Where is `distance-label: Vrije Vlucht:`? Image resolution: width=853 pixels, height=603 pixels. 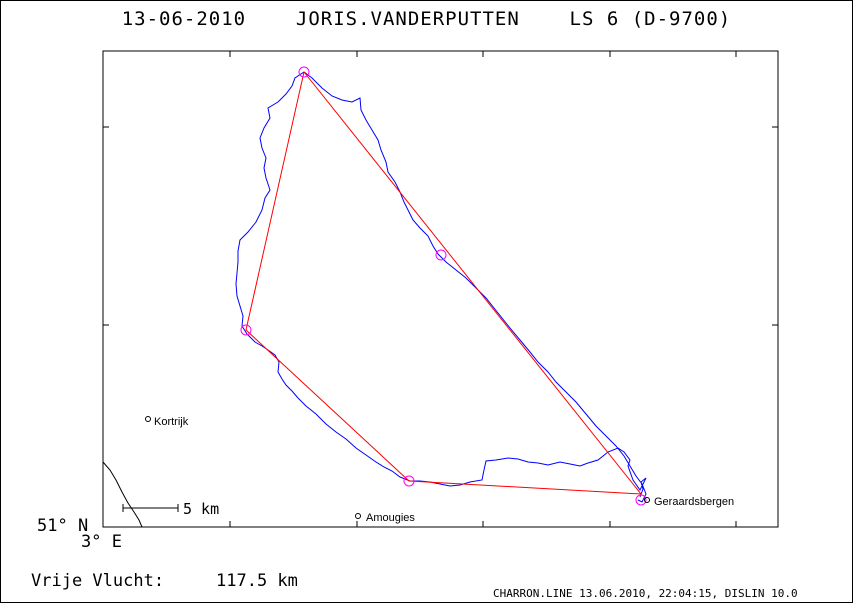
distance-label: Vrije Vlucht: is located at coordinates (98, 581).